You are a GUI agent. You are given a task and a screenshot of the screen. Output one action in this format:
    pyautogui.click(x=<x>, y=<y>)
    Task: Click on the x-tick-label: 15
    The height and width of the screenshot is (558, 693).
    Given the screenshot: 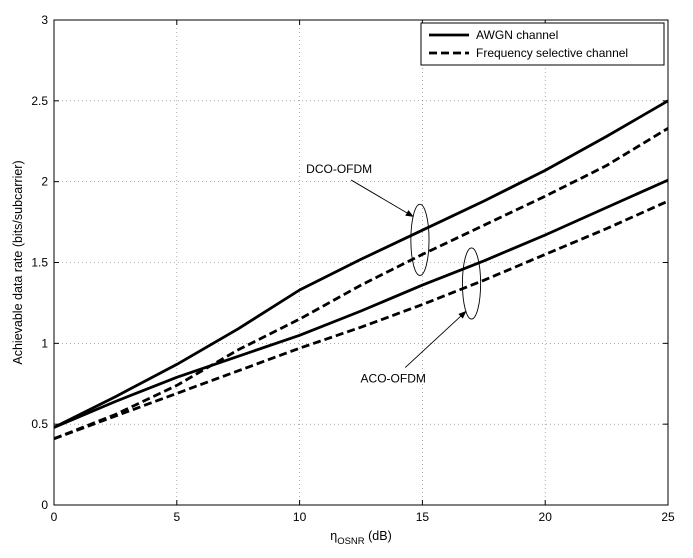 What is the action you would take?
    pyautogui.click(x=423, y=517)
    